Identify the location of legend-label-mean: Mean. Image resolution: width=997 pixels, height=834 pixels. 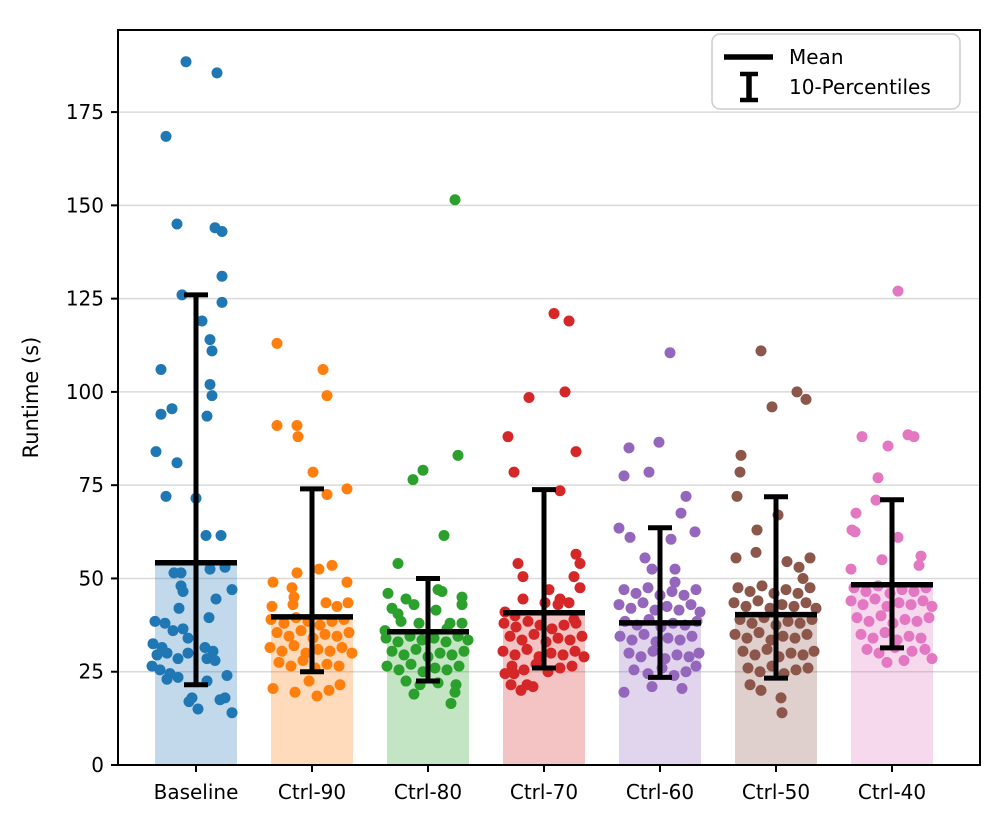
(816, 57).